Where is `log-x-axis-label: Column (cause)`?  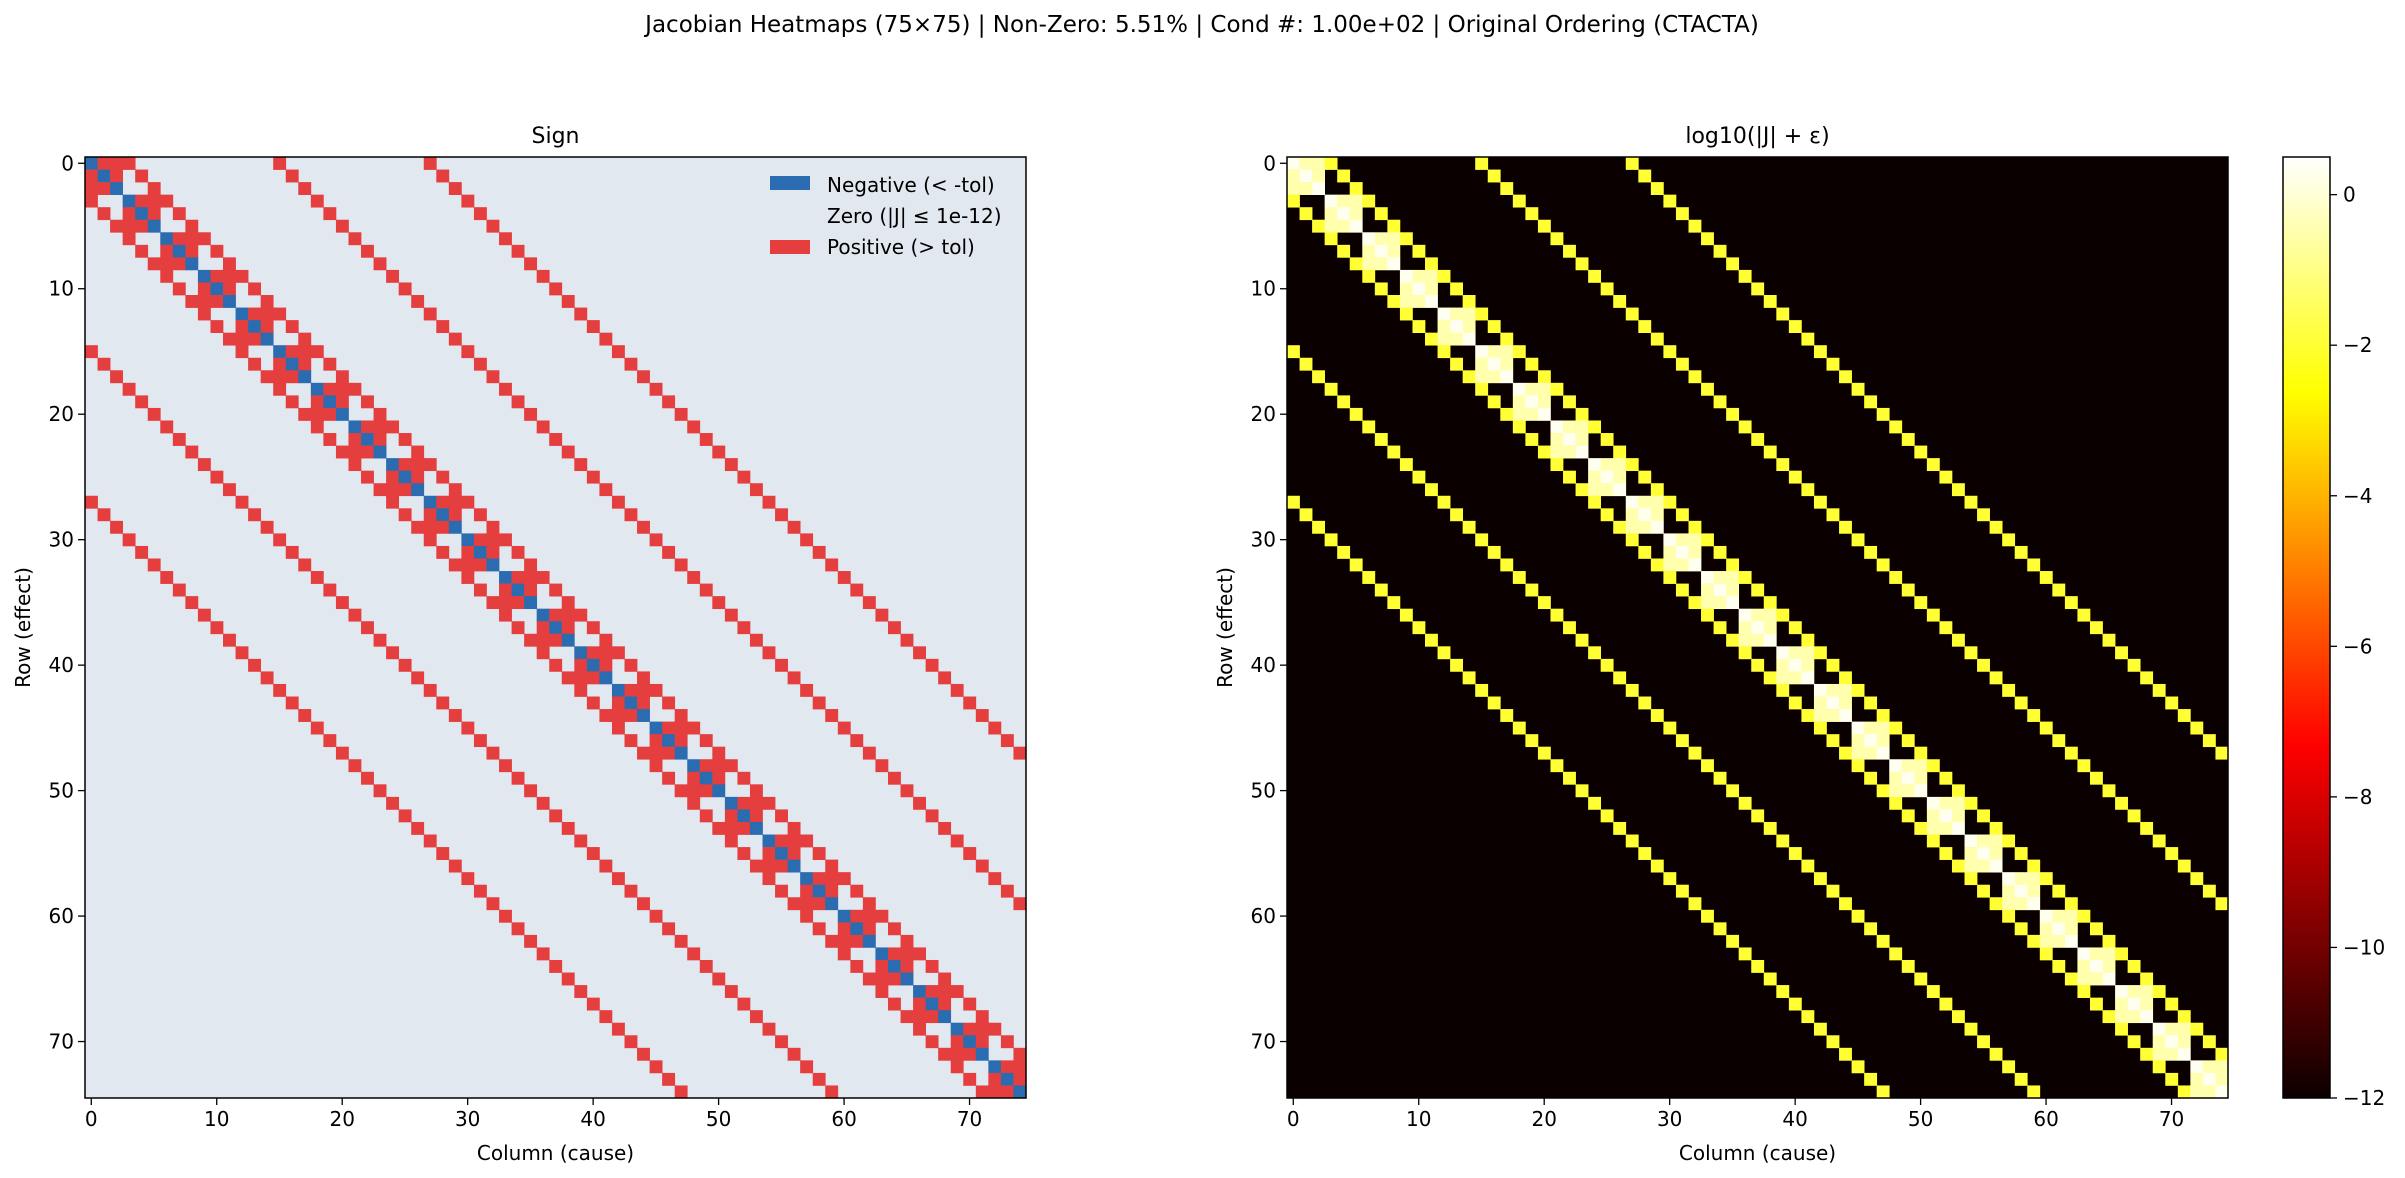
log-x-axis-label: Column (cause) is located at coordinates (1757, 1153).